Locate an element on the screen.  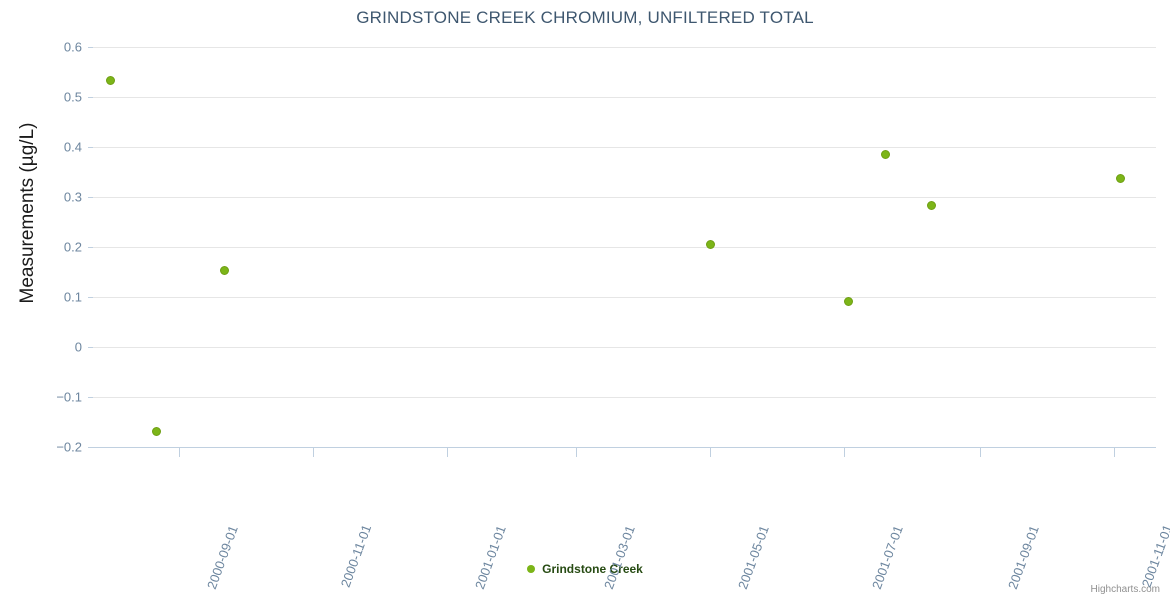
legend-item-label: Grindstone Creek is located at coordinates (592, 569).